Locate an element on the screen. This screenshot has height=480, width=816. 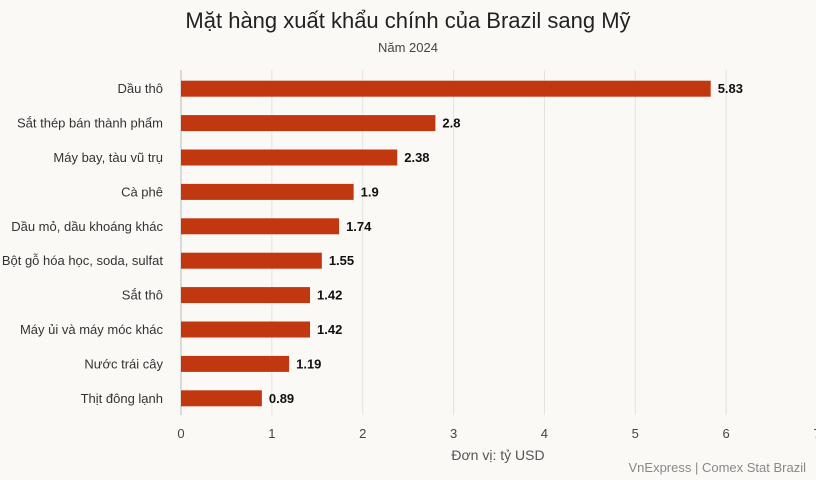
chart-subtitle: Năm 2024 is located at coordinates (408, 47).